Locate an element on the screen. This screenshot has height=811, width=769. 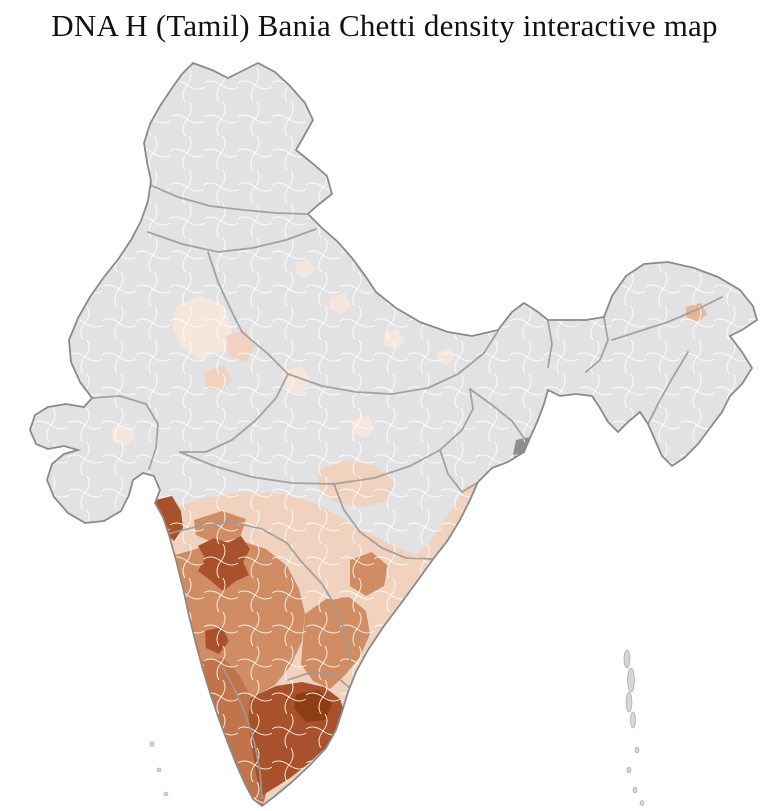
andaman-nicobar-islands is located at coordinates (634, 727).